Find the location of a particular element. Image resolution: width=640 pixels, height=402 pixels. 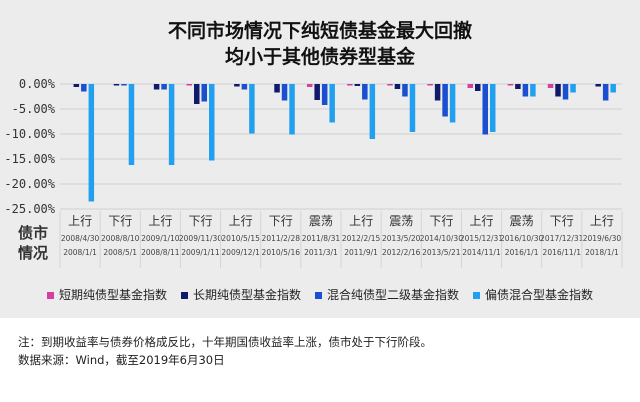

period-end: 2008/8/10 is located at coordinates (120, 238).